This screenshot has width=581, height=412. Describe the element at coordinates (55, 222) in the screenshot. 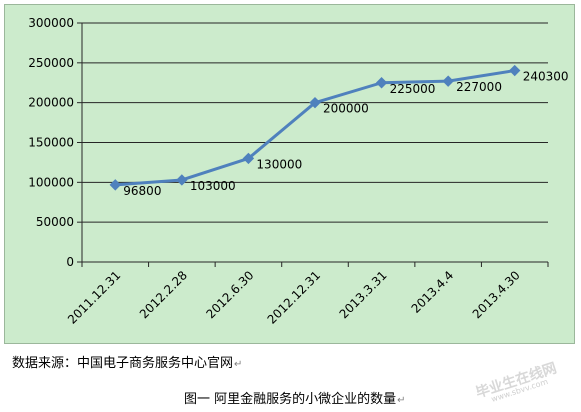

I see `y-tick-label: 50000` at that location.